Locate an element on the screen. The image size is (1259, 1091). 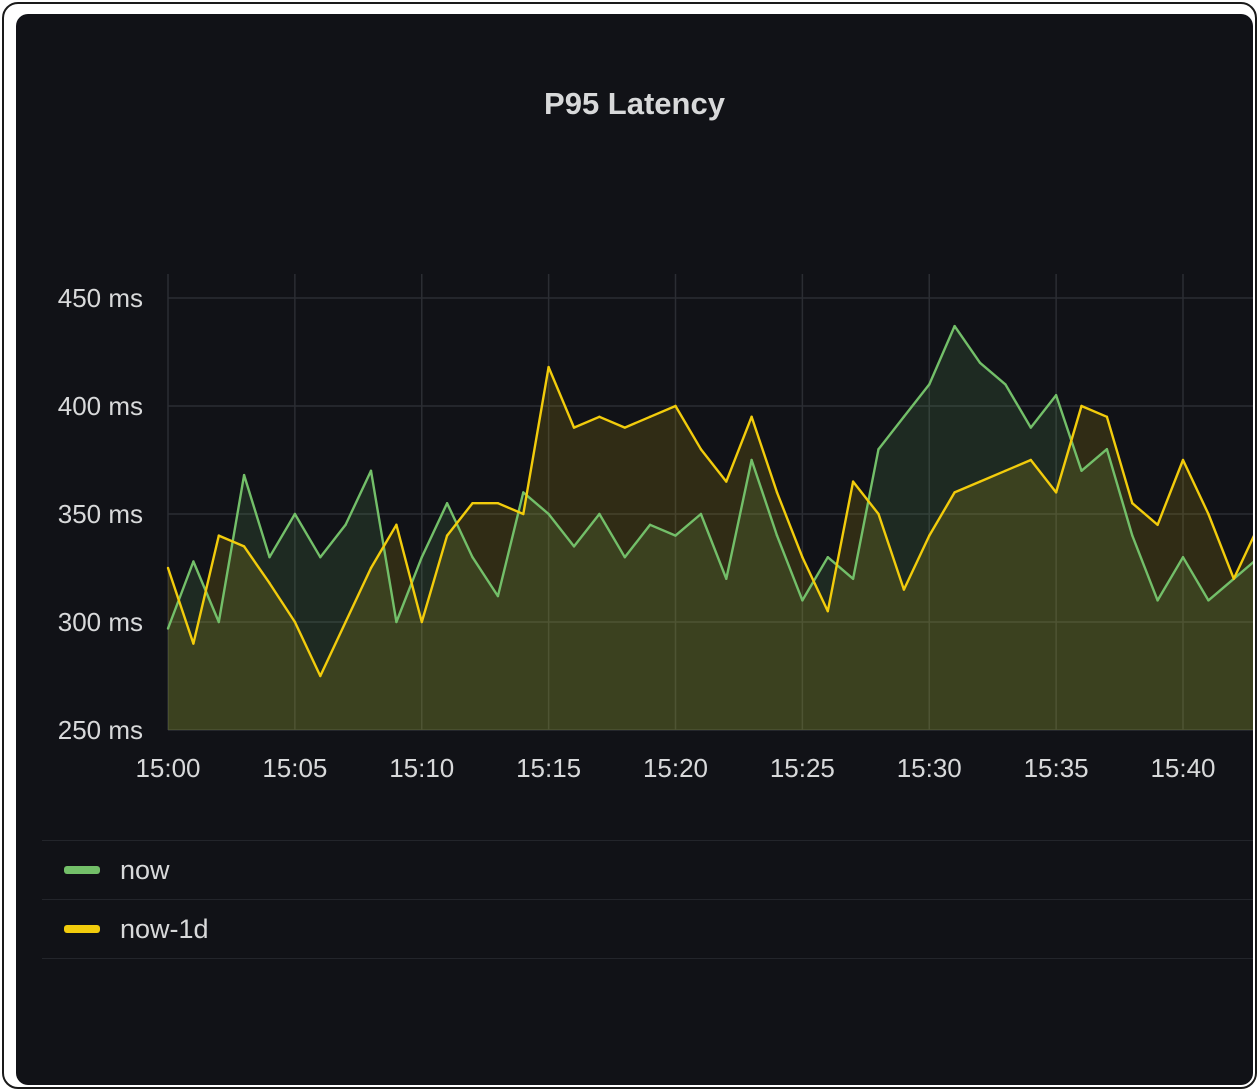
y-tick-label: 450 ms is located at coordinates (100, 298).